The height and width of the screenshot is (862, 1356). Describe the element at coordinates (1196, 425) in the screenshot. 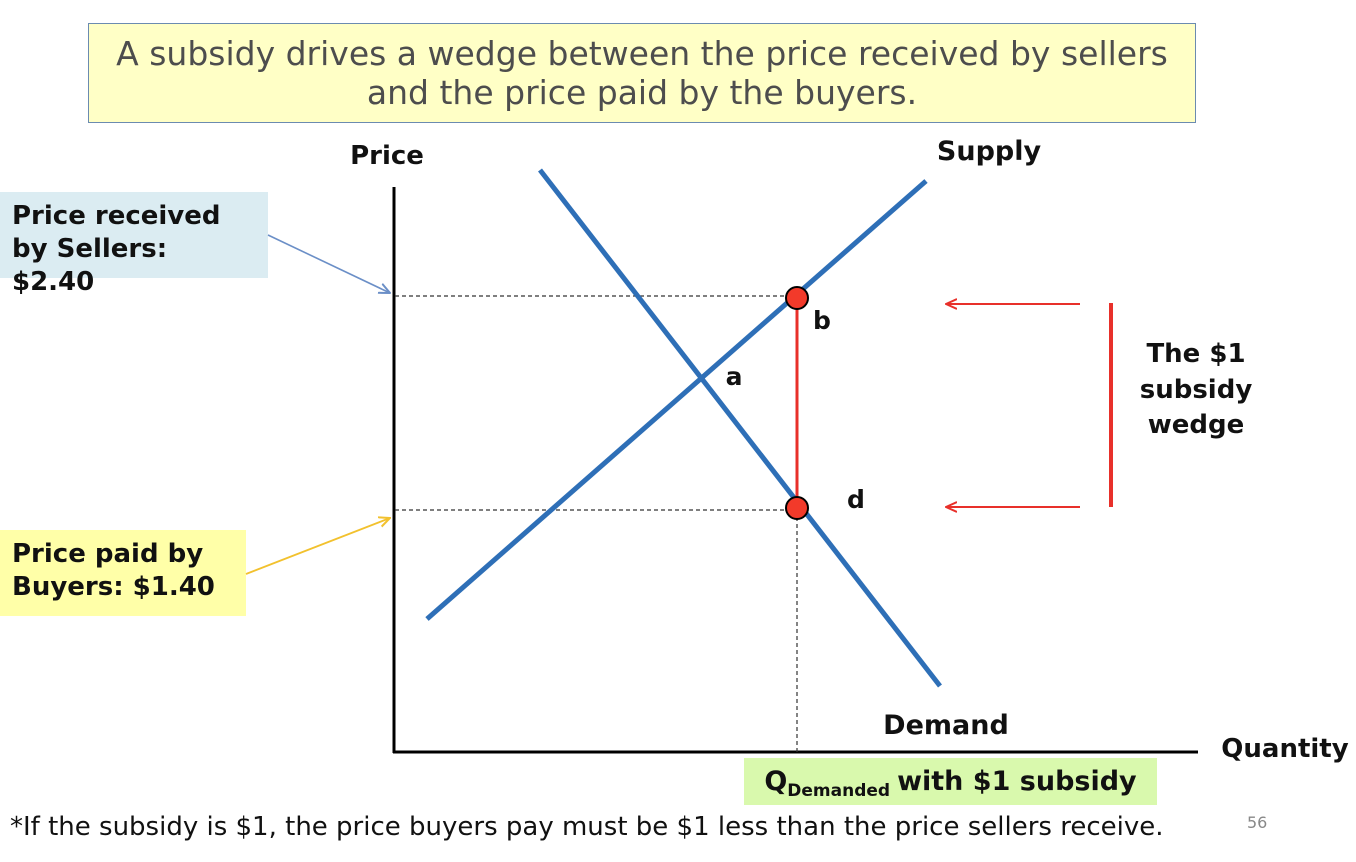

I see `wedge-label-line-3: wedge` at that location.